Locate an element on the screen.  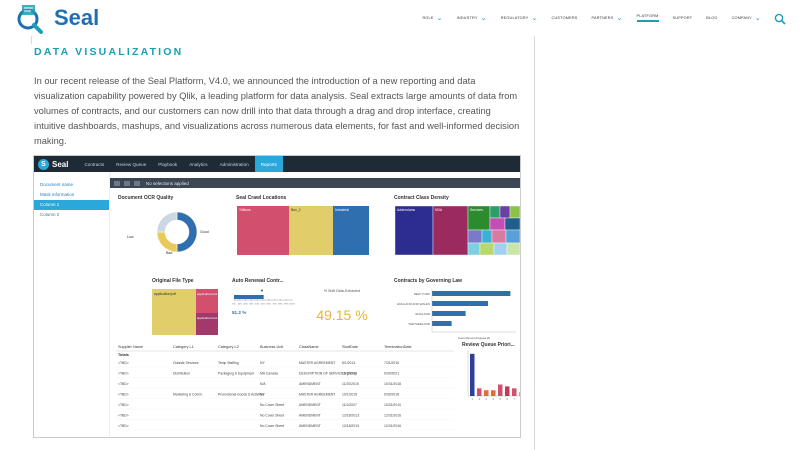
app-logo-text: Seal is located at coordinates (60, 164).